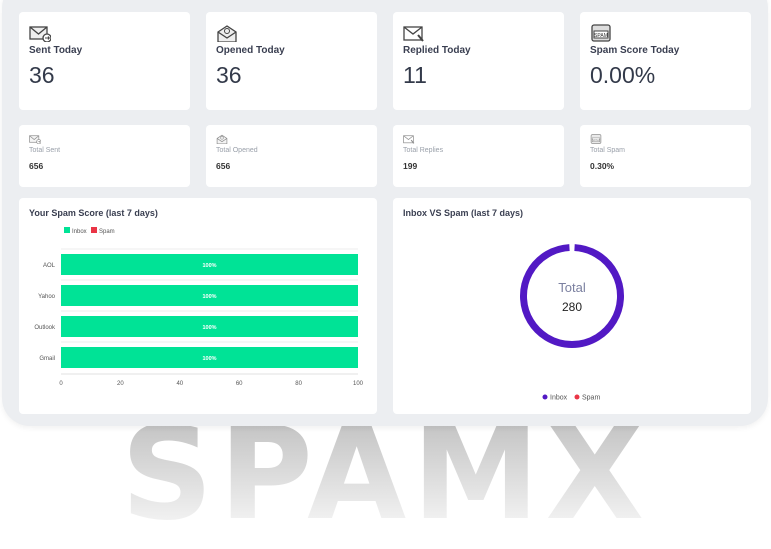  What do you see at coordinates (47, 359) in the screenshot?
I see `category-label: Gmail` at bounding box center [47, 359].